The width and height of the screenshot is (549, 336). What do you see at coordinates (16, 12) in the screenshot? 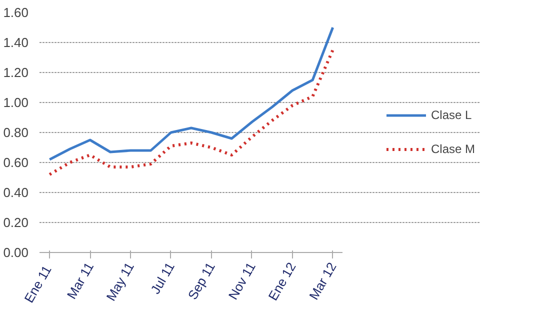
I see `y-tick-label: 1.60` at bounding box center [16, 12].